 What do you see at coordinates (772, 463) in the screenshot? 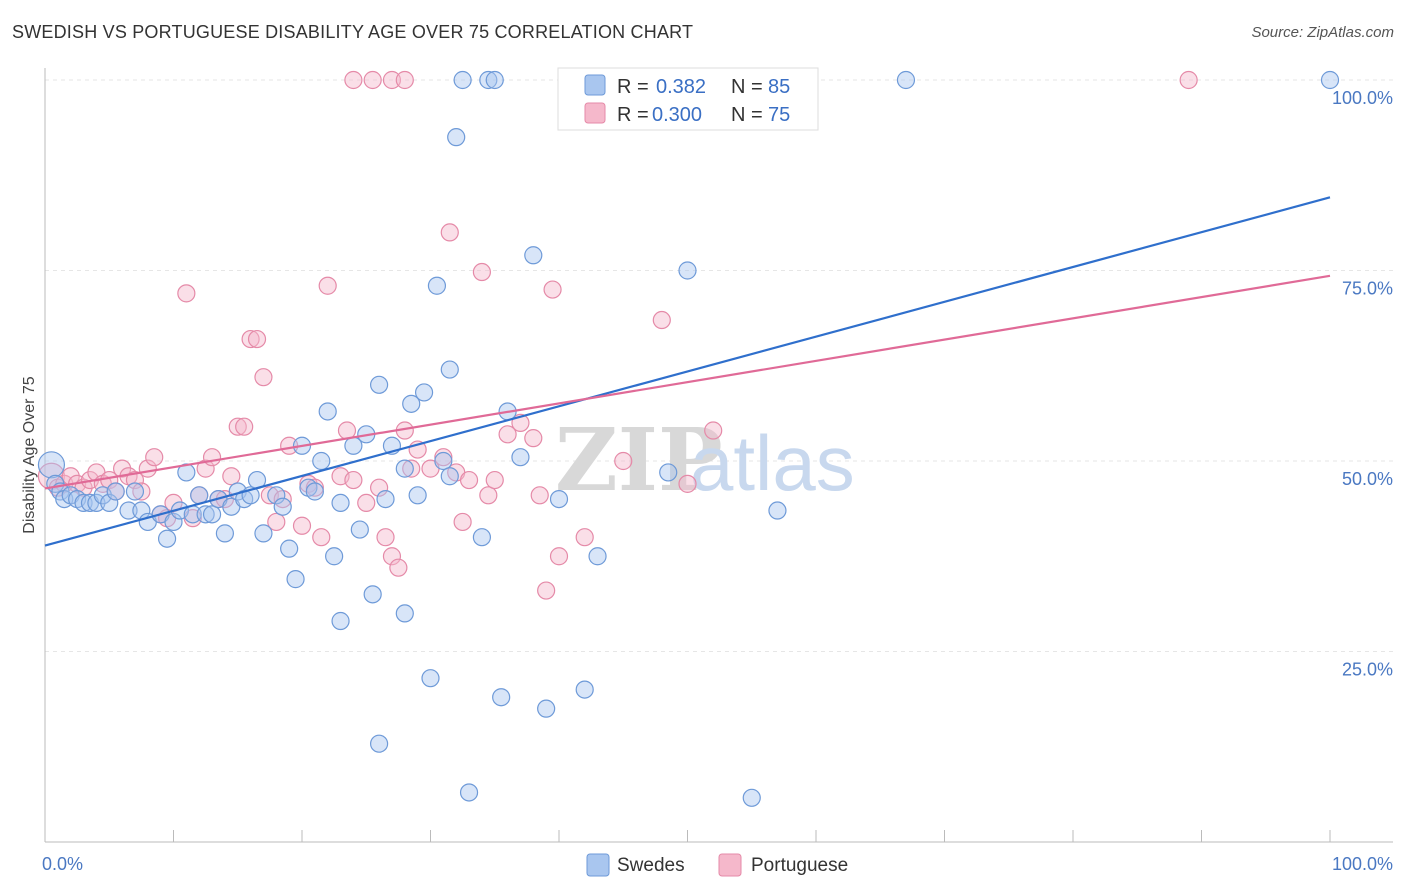
I see `watermark-atlas: atlas` at bounding box center [772, 463].